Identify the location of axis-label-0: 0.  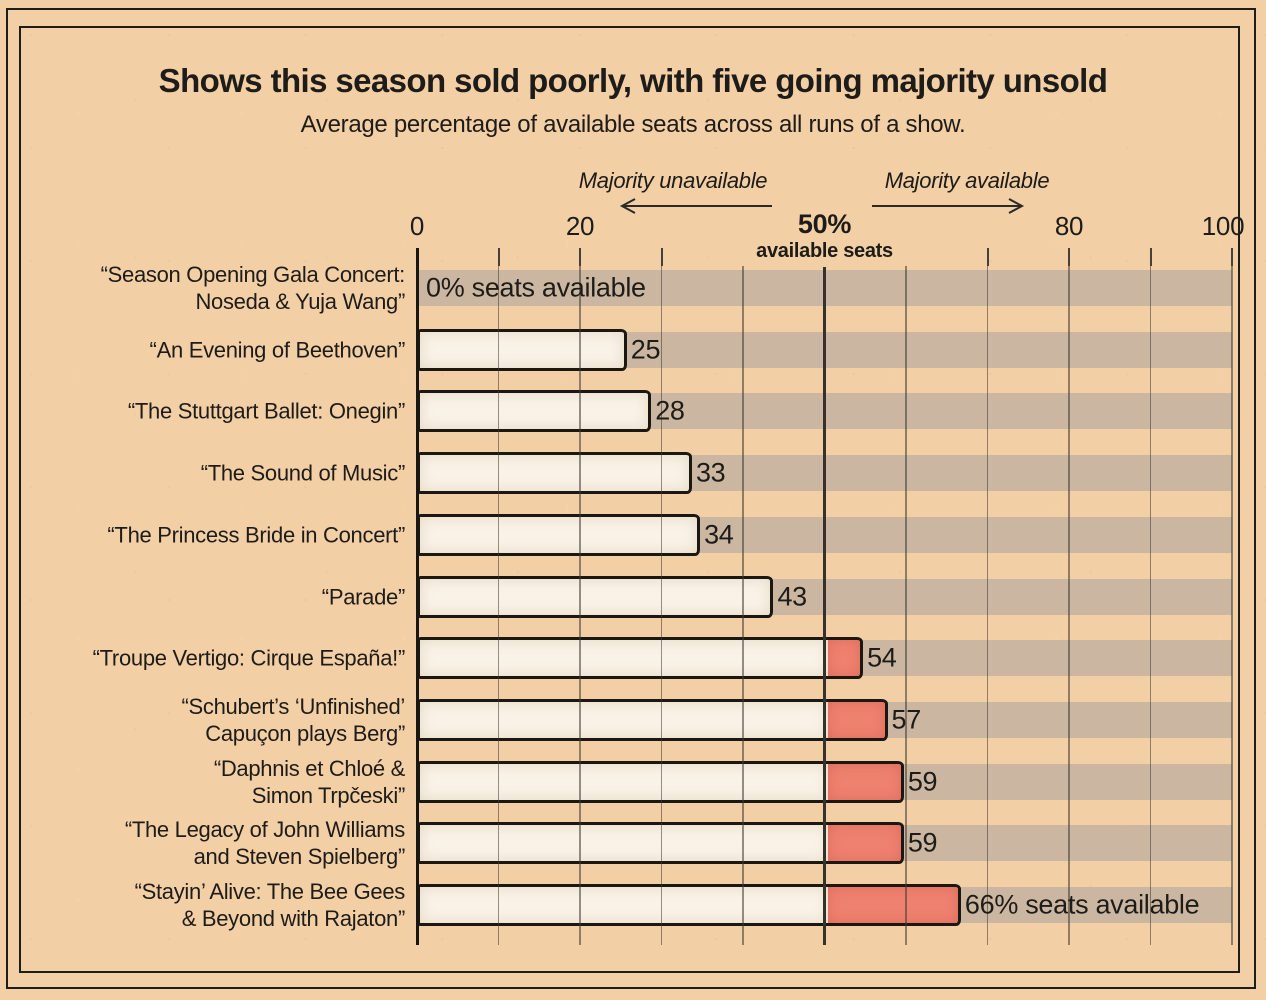
(417, 226).